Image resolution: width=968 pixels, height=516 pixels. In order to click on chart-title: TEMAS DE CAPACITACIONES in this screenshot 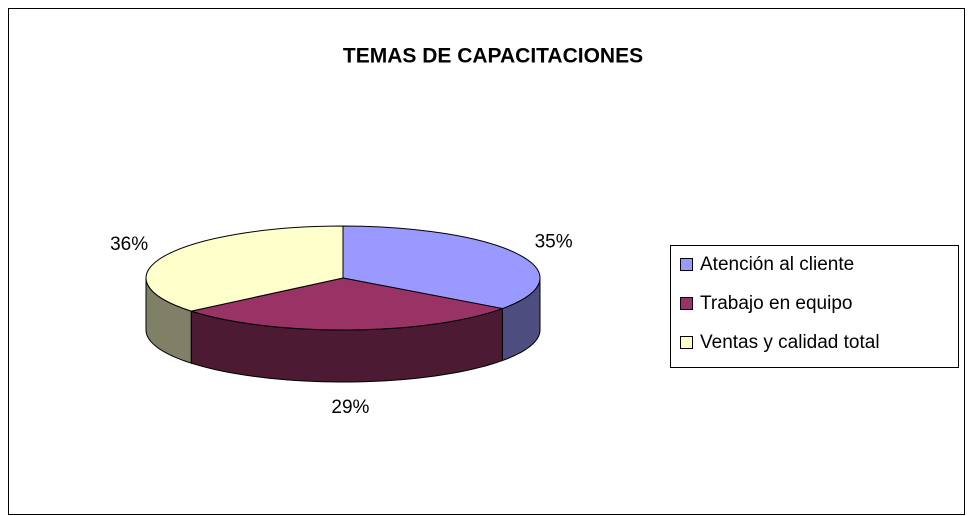, I will do `click(493, 56)`.